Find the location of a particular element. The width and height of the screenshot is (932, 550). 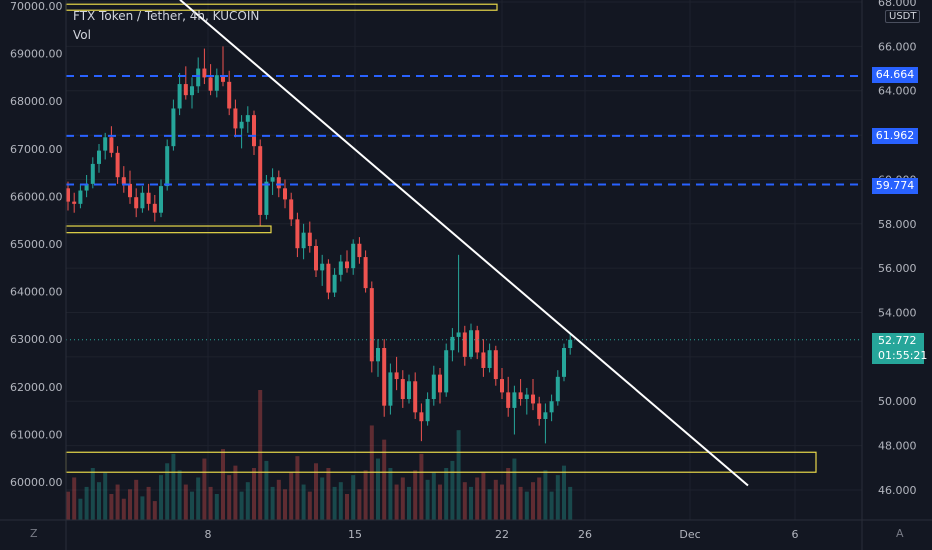

auto-scale-icon: A is located at coordinates (900, 533).